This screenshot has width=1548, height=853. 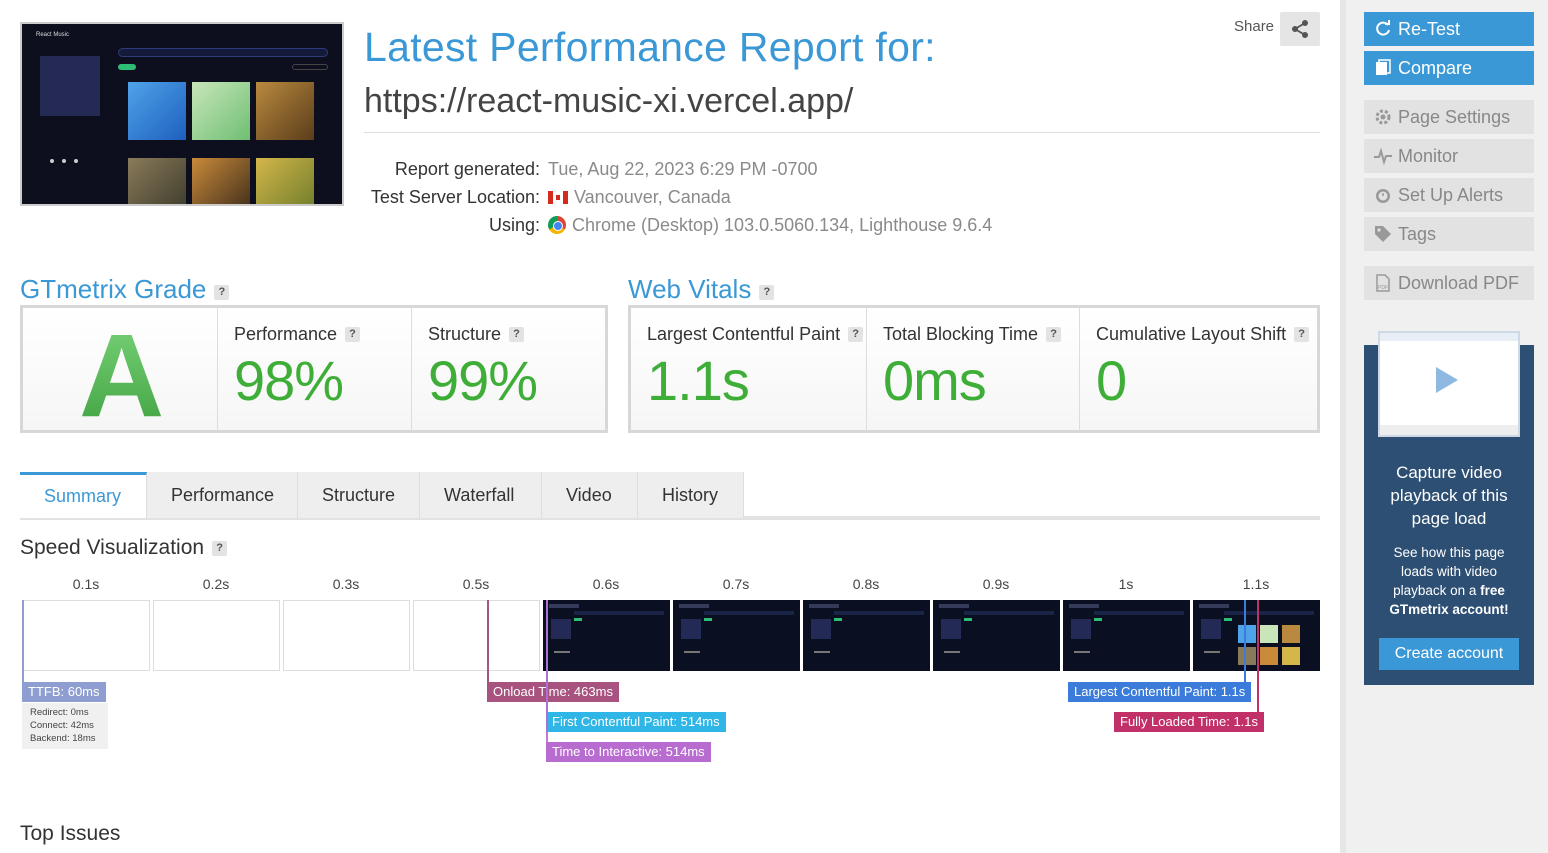 I want to click on set-up-alerts-button: Set Up Alerts, so click(x=1449, y=195).